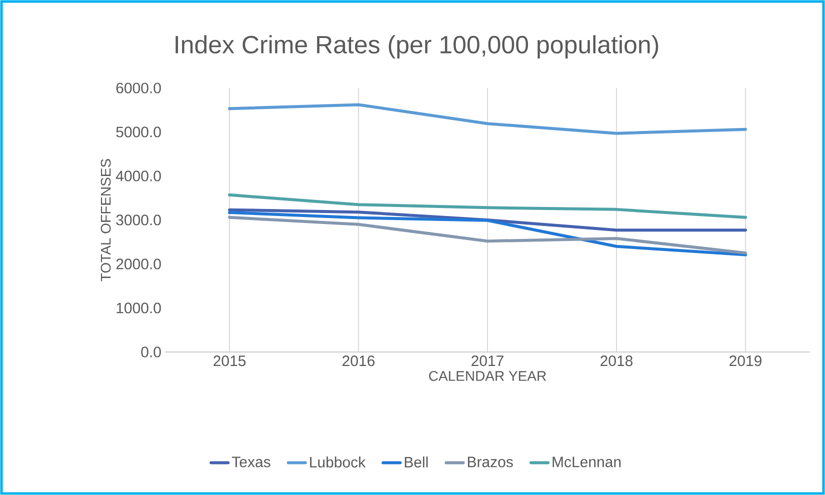  Describe the element at coordinates (487, 375) in the screenshot. I see `x-axis-title: CALENDAR YEAR` at that location.